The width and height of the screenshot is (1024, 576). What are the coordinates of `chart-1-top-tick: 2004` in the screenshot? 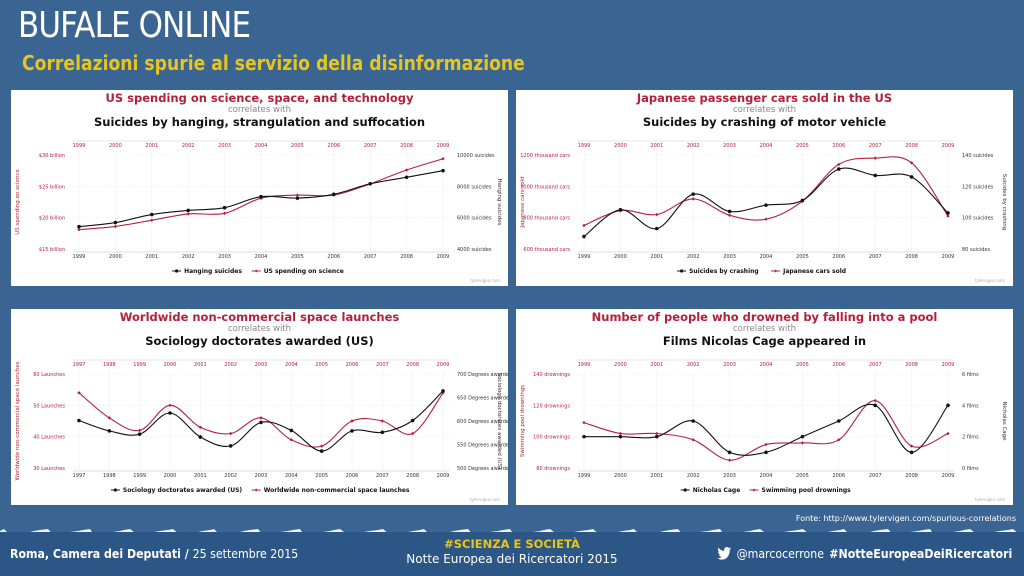 It's located at (261, 146).